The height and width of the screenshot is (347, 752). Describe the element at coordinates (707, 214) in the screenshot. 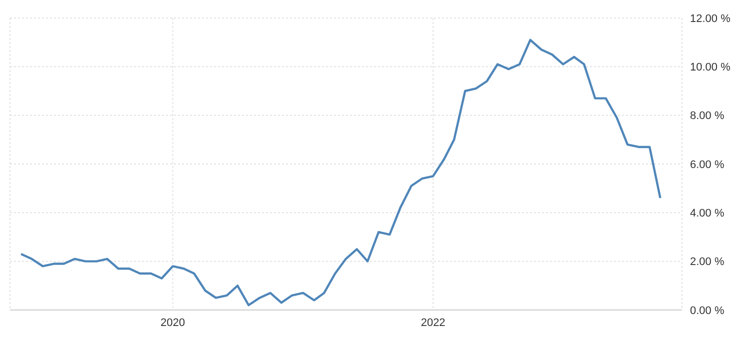

I see `y-tick-label: 4.00 %` at that location.